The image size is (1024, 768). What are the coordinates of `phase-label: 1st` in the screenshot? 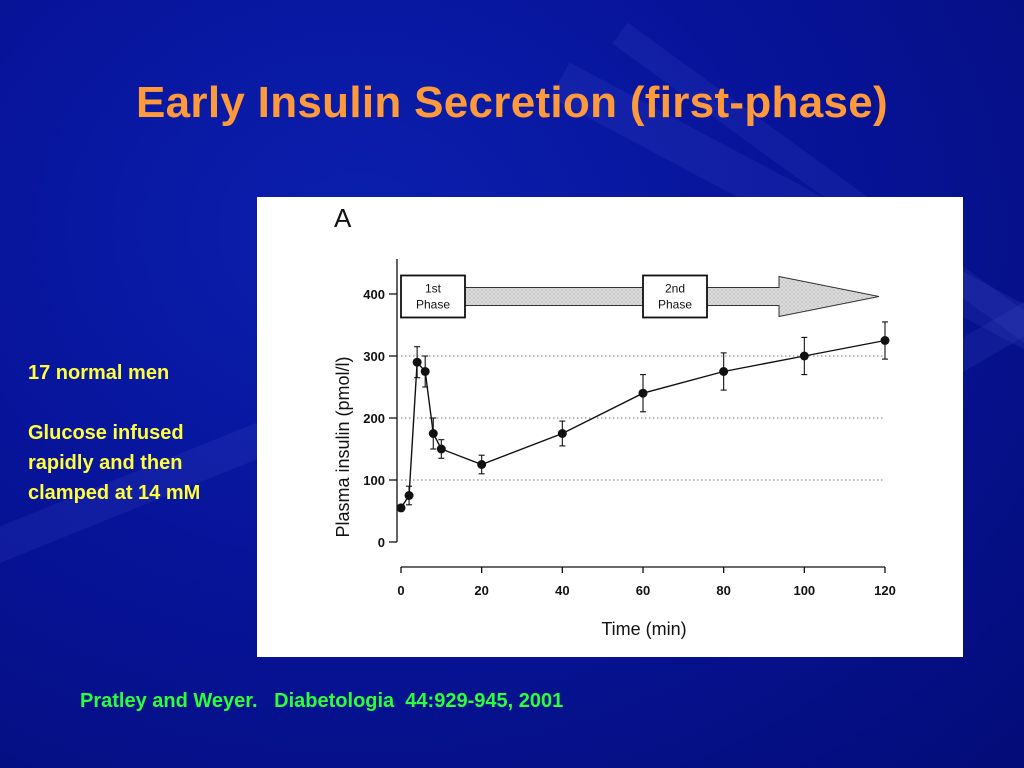 It's located at (433, 288).